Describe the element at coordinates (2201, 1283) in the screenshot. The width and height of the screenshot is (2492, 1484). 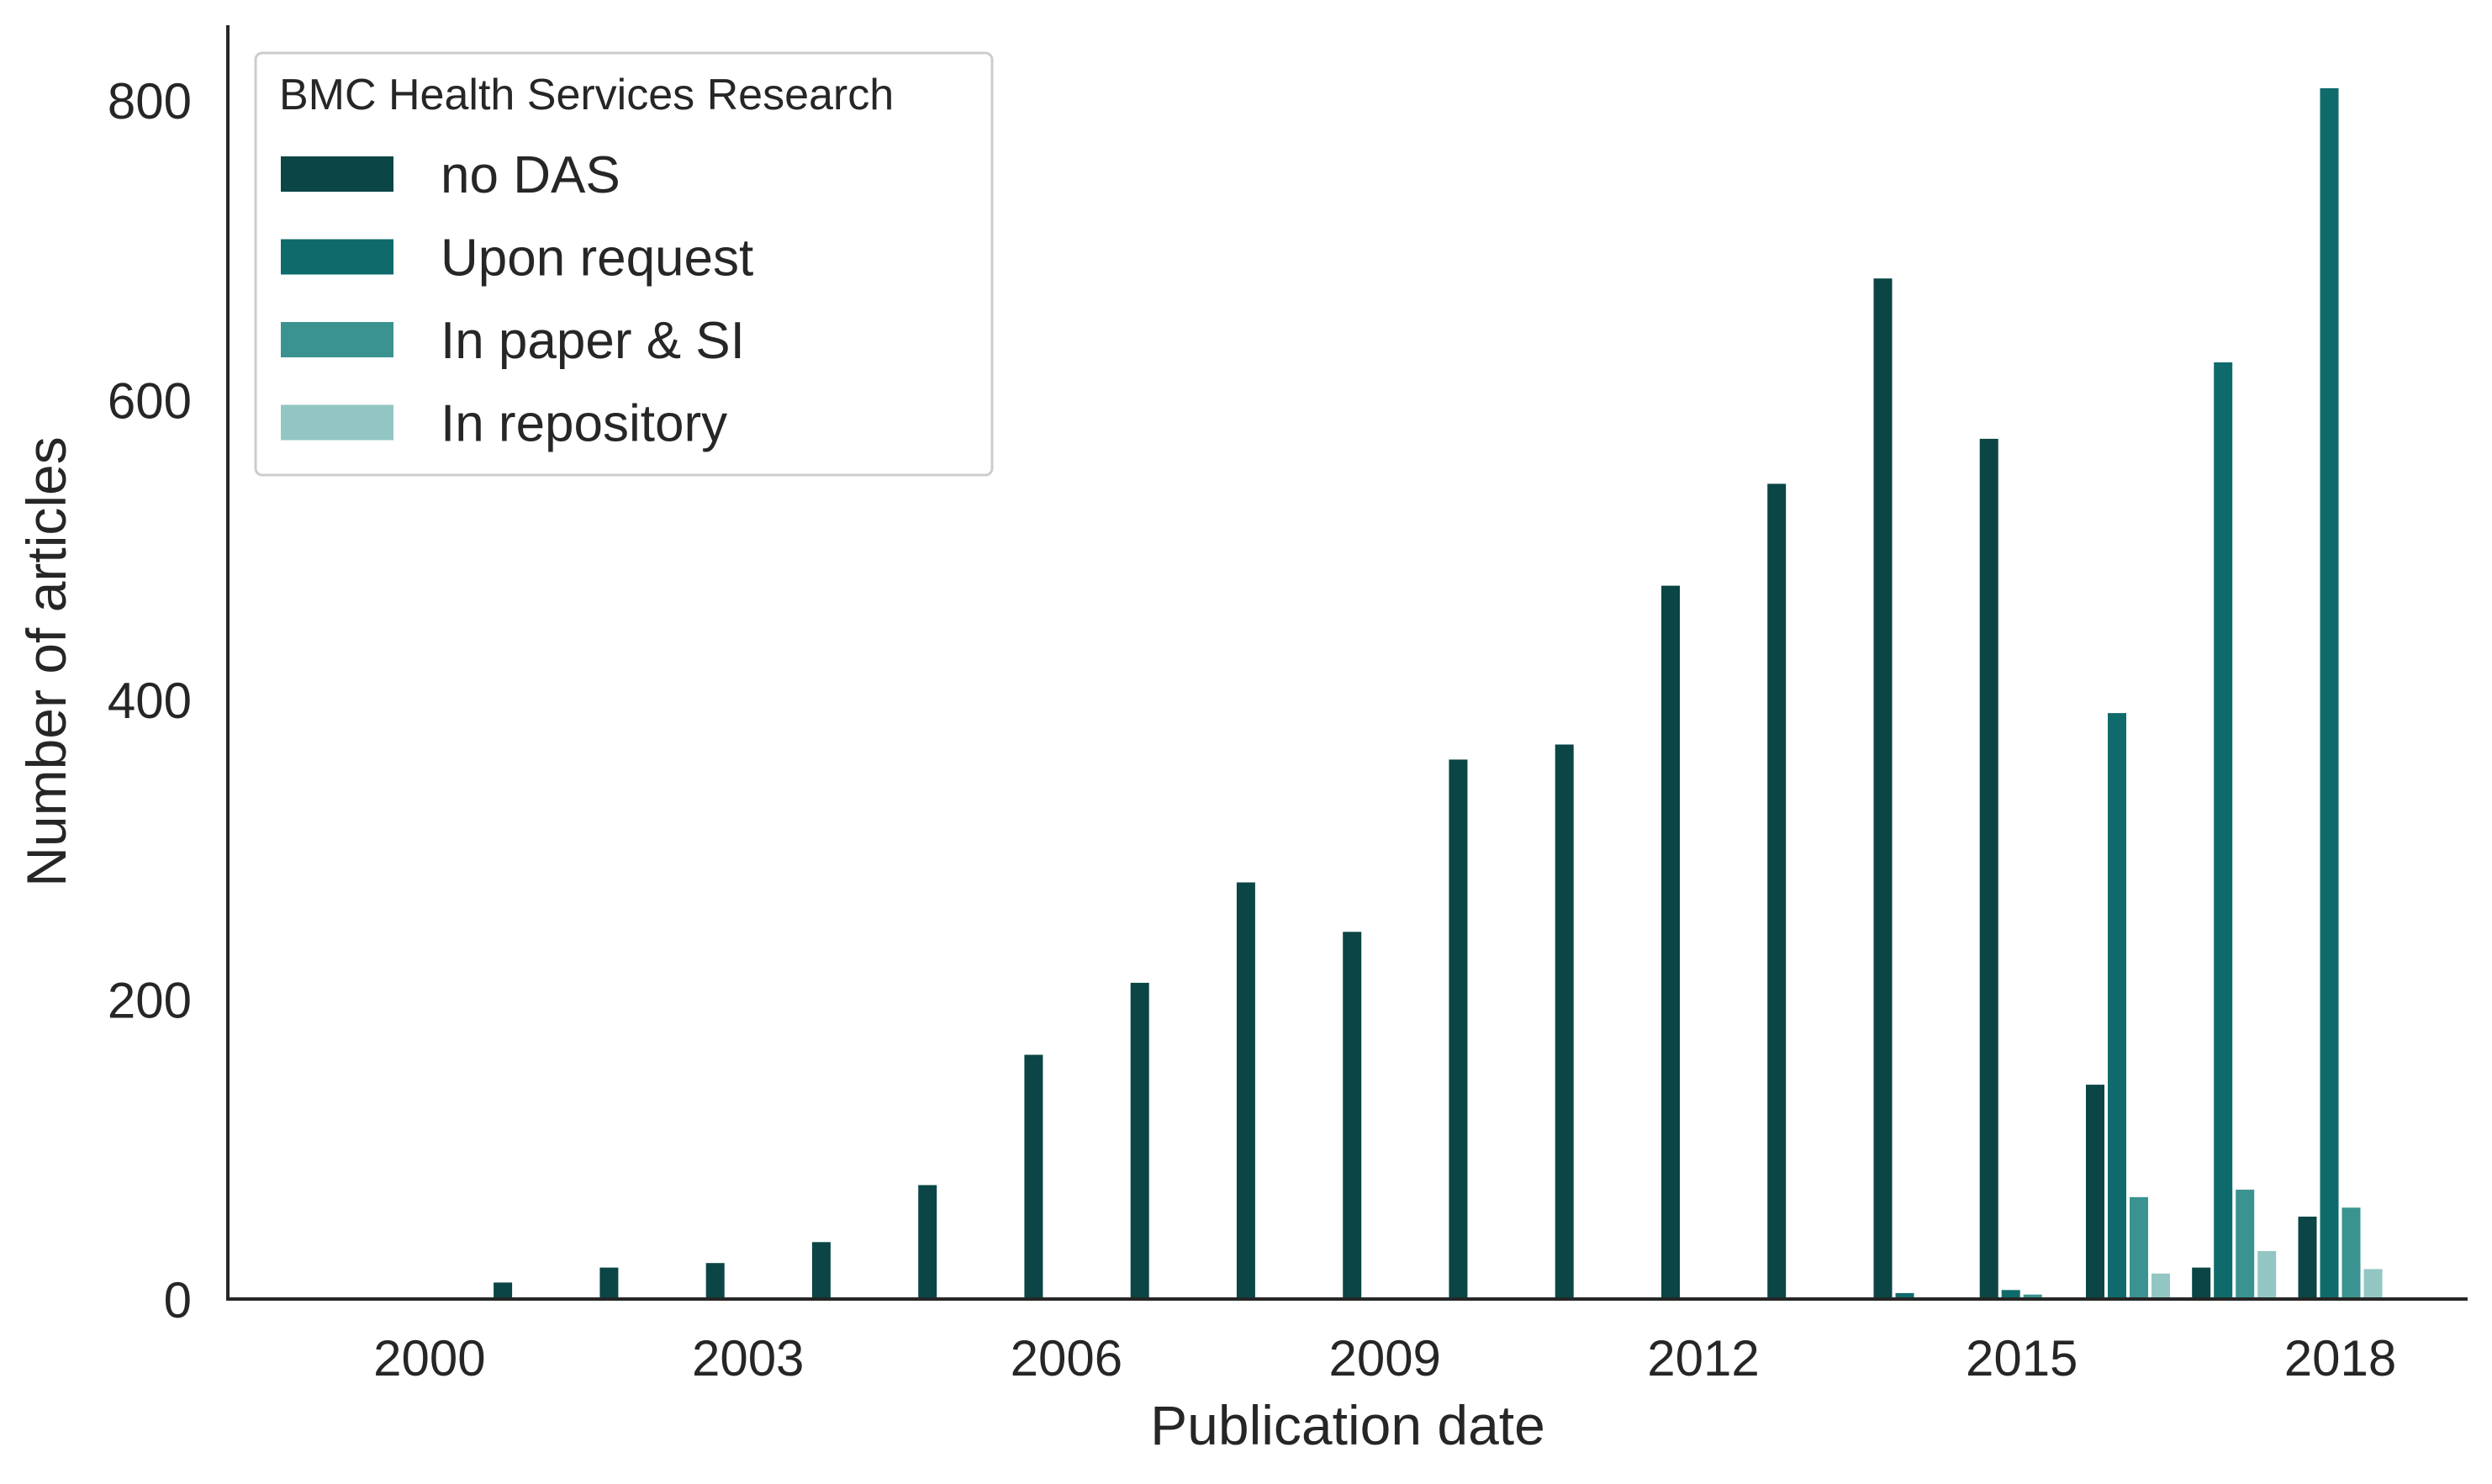
I see `bar-no-das-2017` at that location.